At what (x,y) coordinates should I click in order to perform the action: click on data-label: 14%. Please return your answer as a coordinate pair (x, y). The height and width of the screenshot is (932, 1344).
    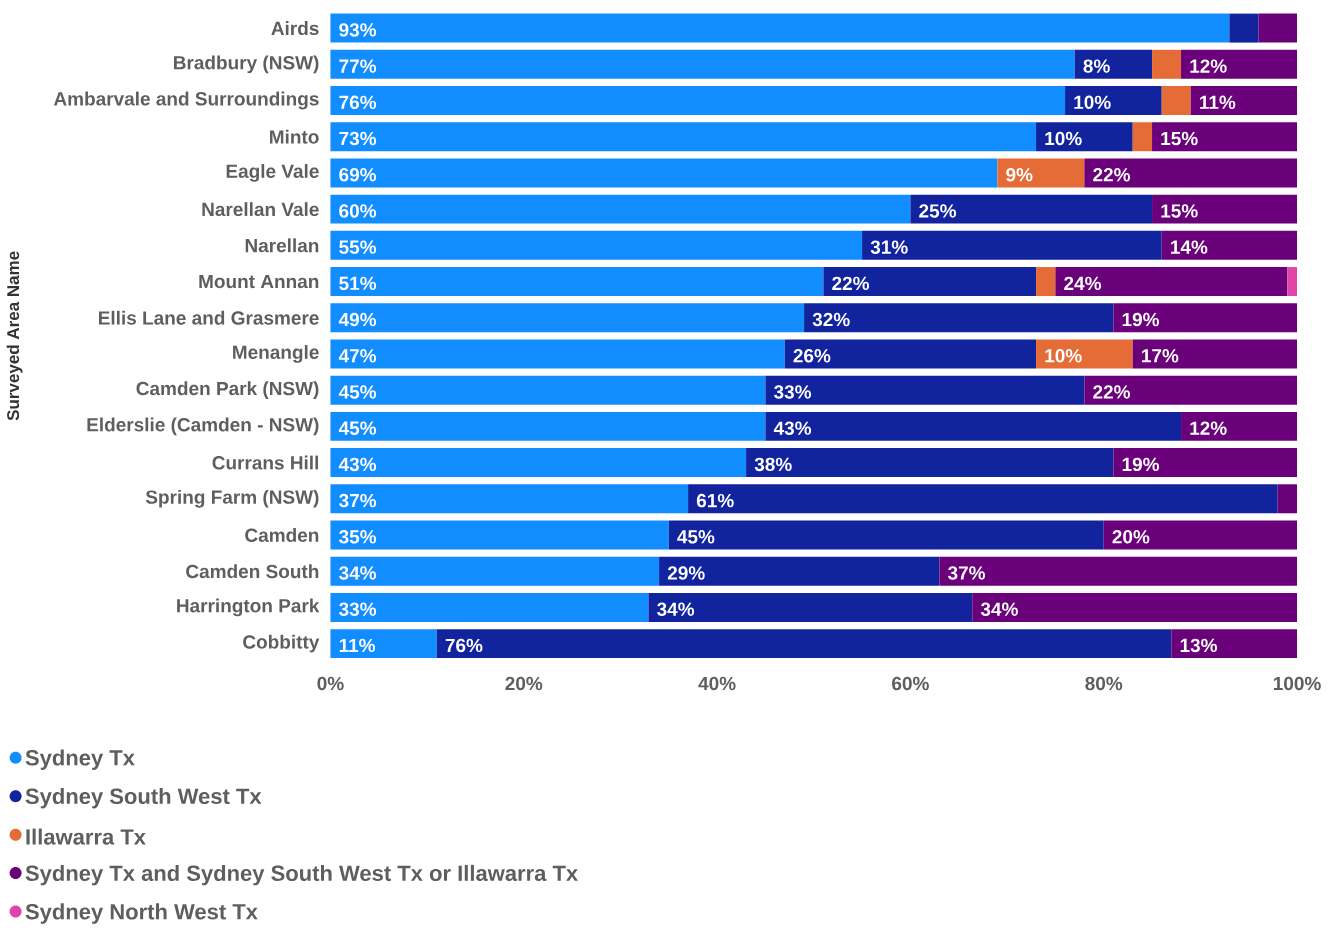
    Looking at the image, I should click on (1189, 247).